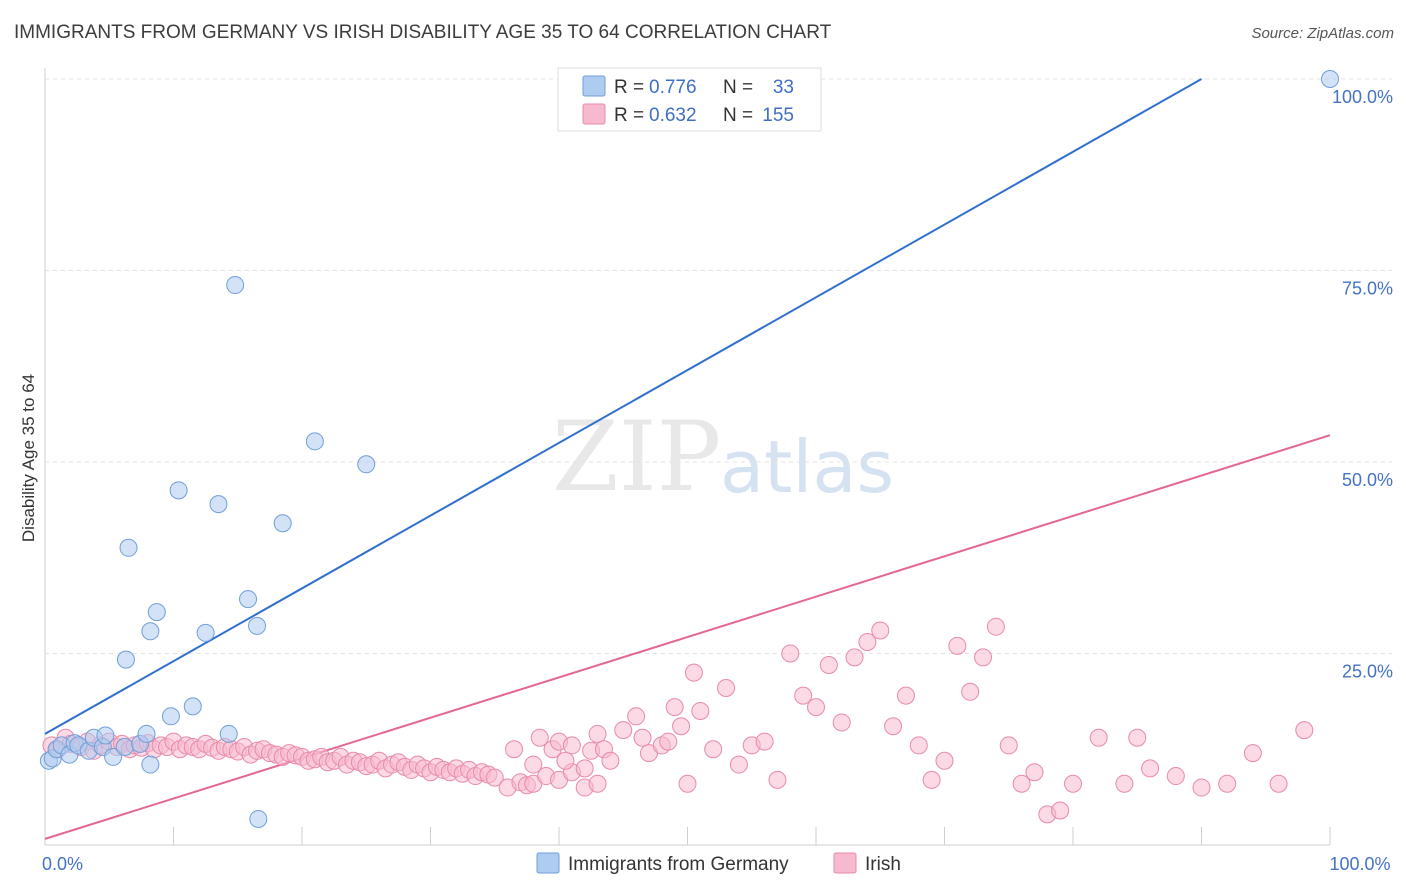 Image resolution: width=1406 pixels, height=892 pixels. I want to click on legend-r-value-germany: 0.776, so click(673, 87).